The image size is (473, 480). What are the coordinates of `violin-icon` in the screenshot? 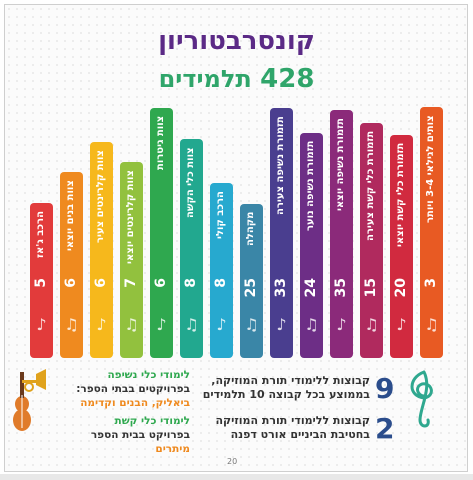 It's located at (22, 401).